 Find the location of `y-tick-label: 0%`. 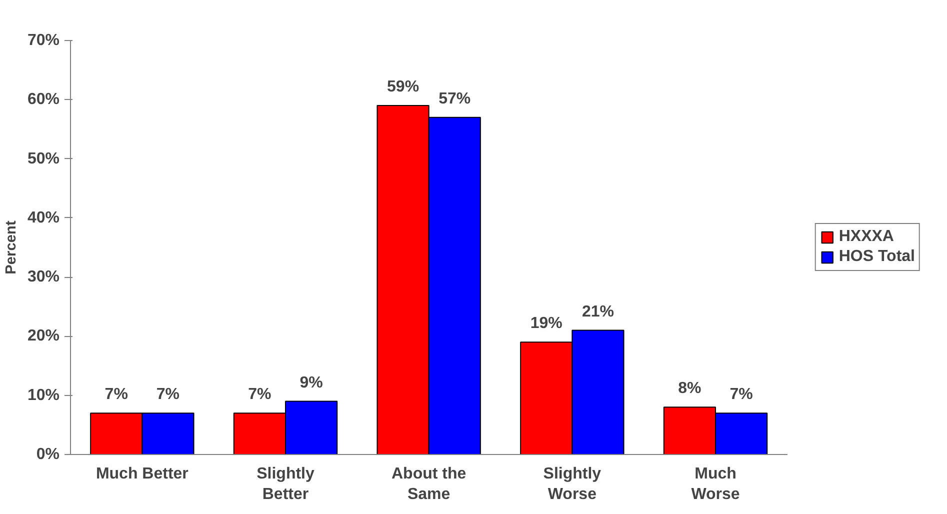

y-tick-label: 0% is located at coordinates (48, 454).